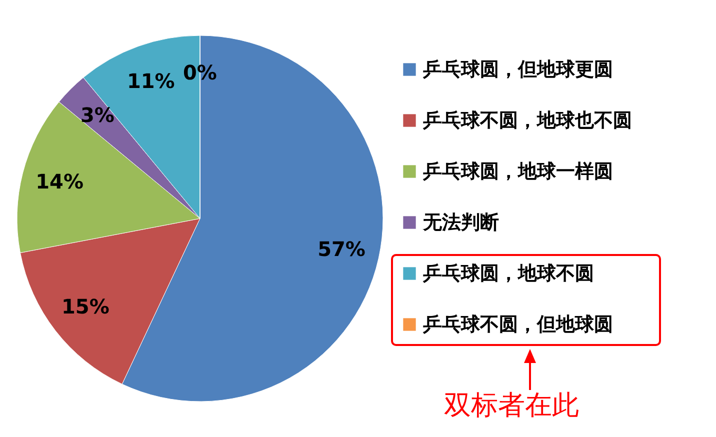 The width and height of the screenshot is (716, 437). I want to click on data-label: 3%, so click(97, 114).